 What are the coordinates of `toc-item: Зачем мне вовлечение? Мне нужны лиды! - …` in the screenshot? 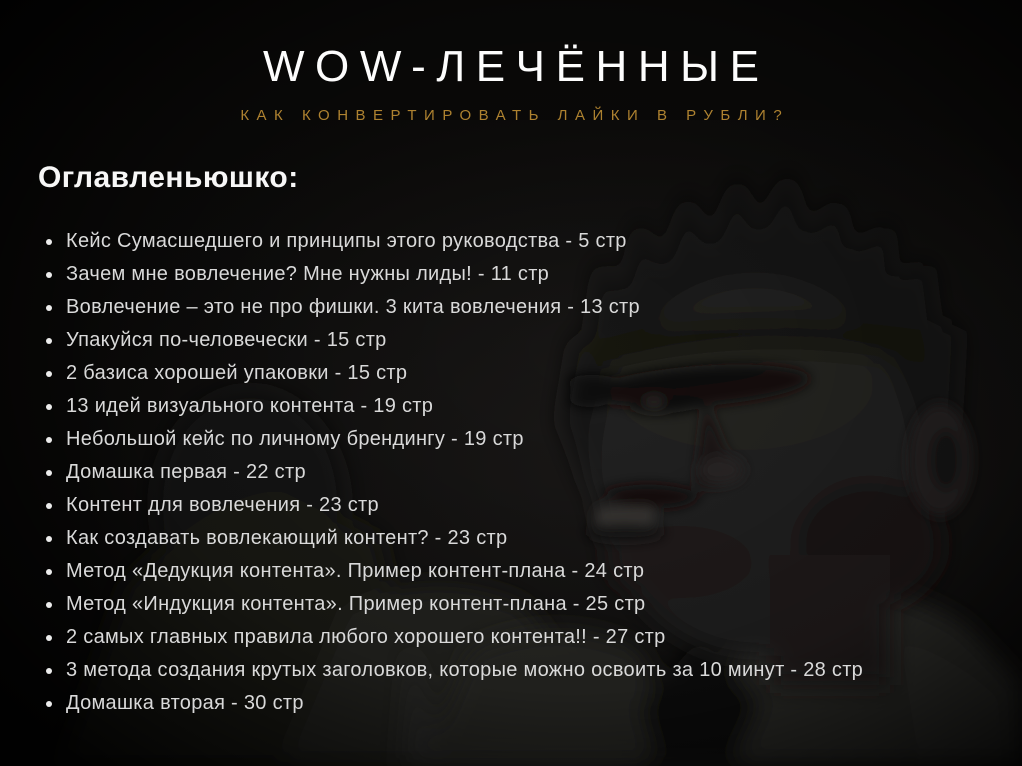 It's located at (526, 274).